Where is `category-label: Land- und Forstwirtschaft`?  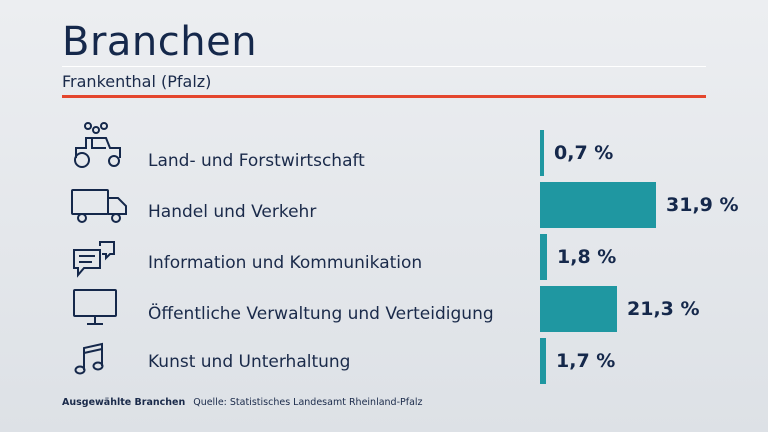 category-label: Land- und Forstwirtschaft is located at coordinates (256, 161).